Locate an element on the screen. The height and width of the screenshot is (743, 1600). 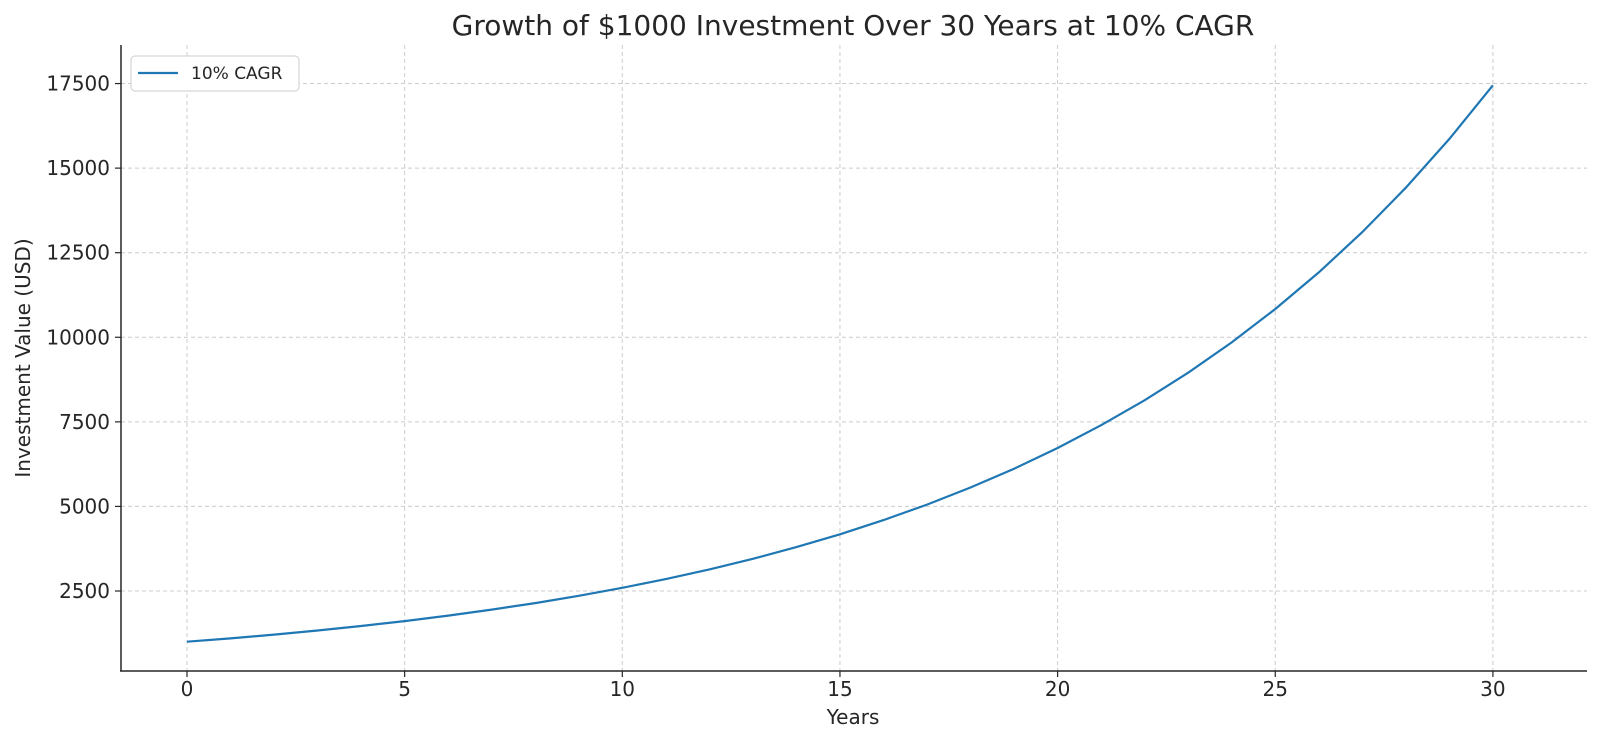
x-tick-label: 20 is located at coordinates (1057, 689).